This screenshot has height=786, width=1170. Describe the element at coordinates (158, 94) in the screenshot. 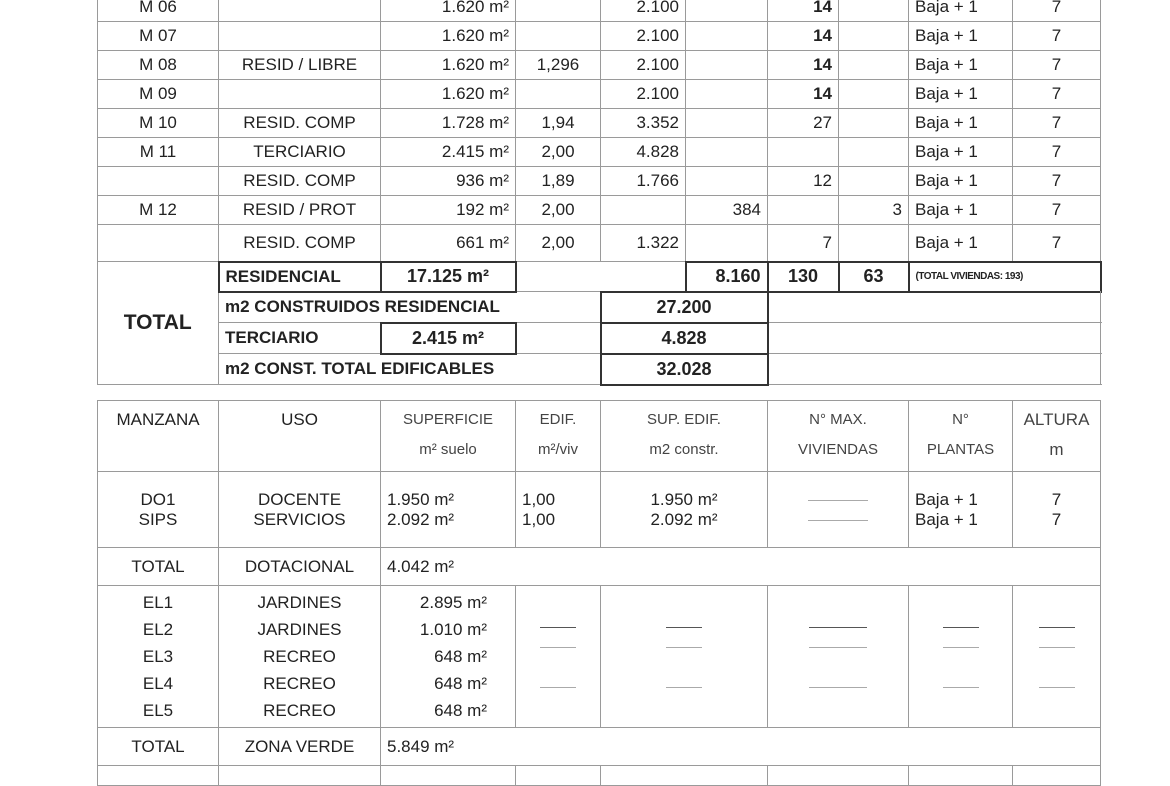

I see `cell-manzana: M 09` at that location.